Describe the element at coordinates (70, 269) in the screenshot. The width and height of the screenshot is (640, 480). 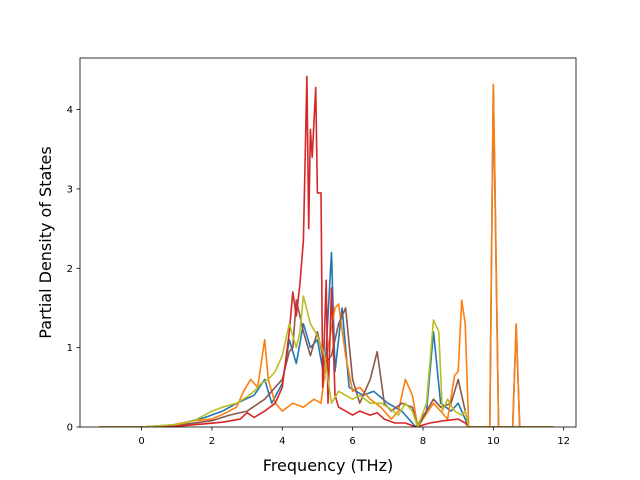
I see `y-tick-label: 2` at that location.